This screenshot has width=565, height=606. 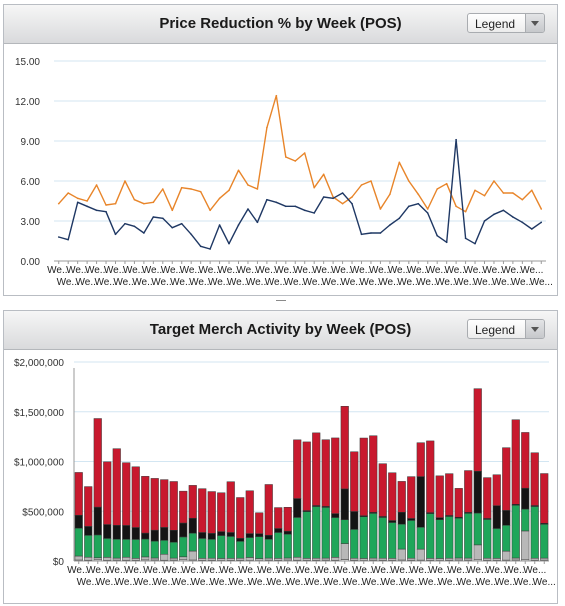 I want to click on panel-splitter-handle, so click(x=281, y=300).